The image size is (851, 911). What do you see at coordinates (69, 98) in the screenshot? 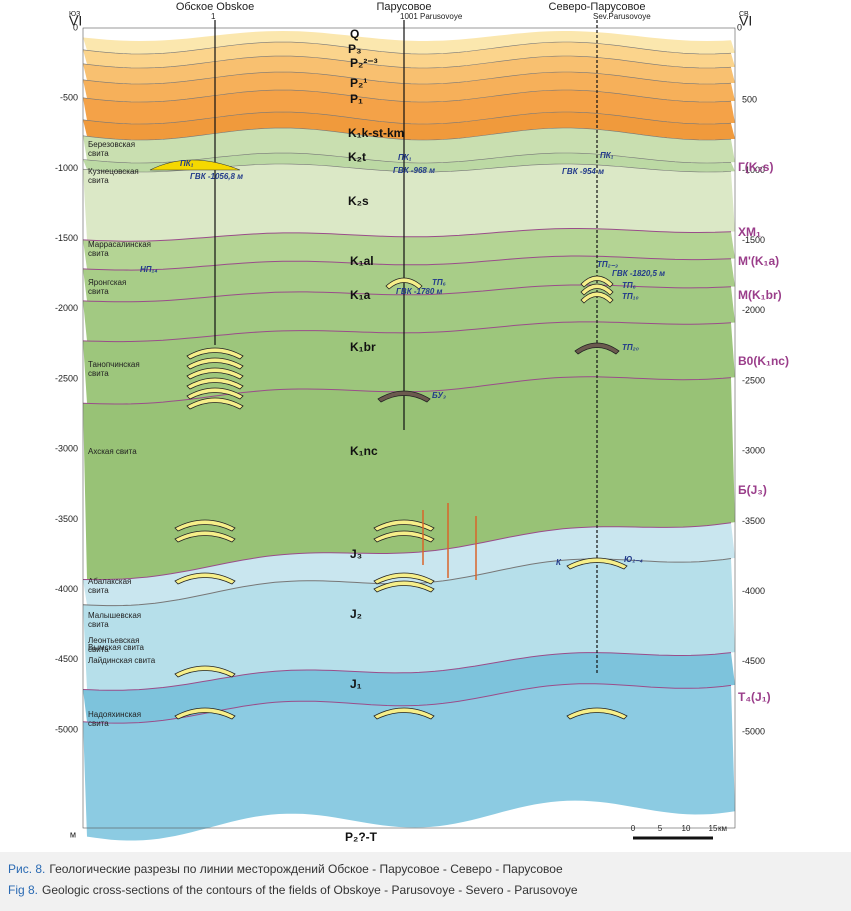
I see `depth-tick-label: -500` at bounding box center [69, 98].